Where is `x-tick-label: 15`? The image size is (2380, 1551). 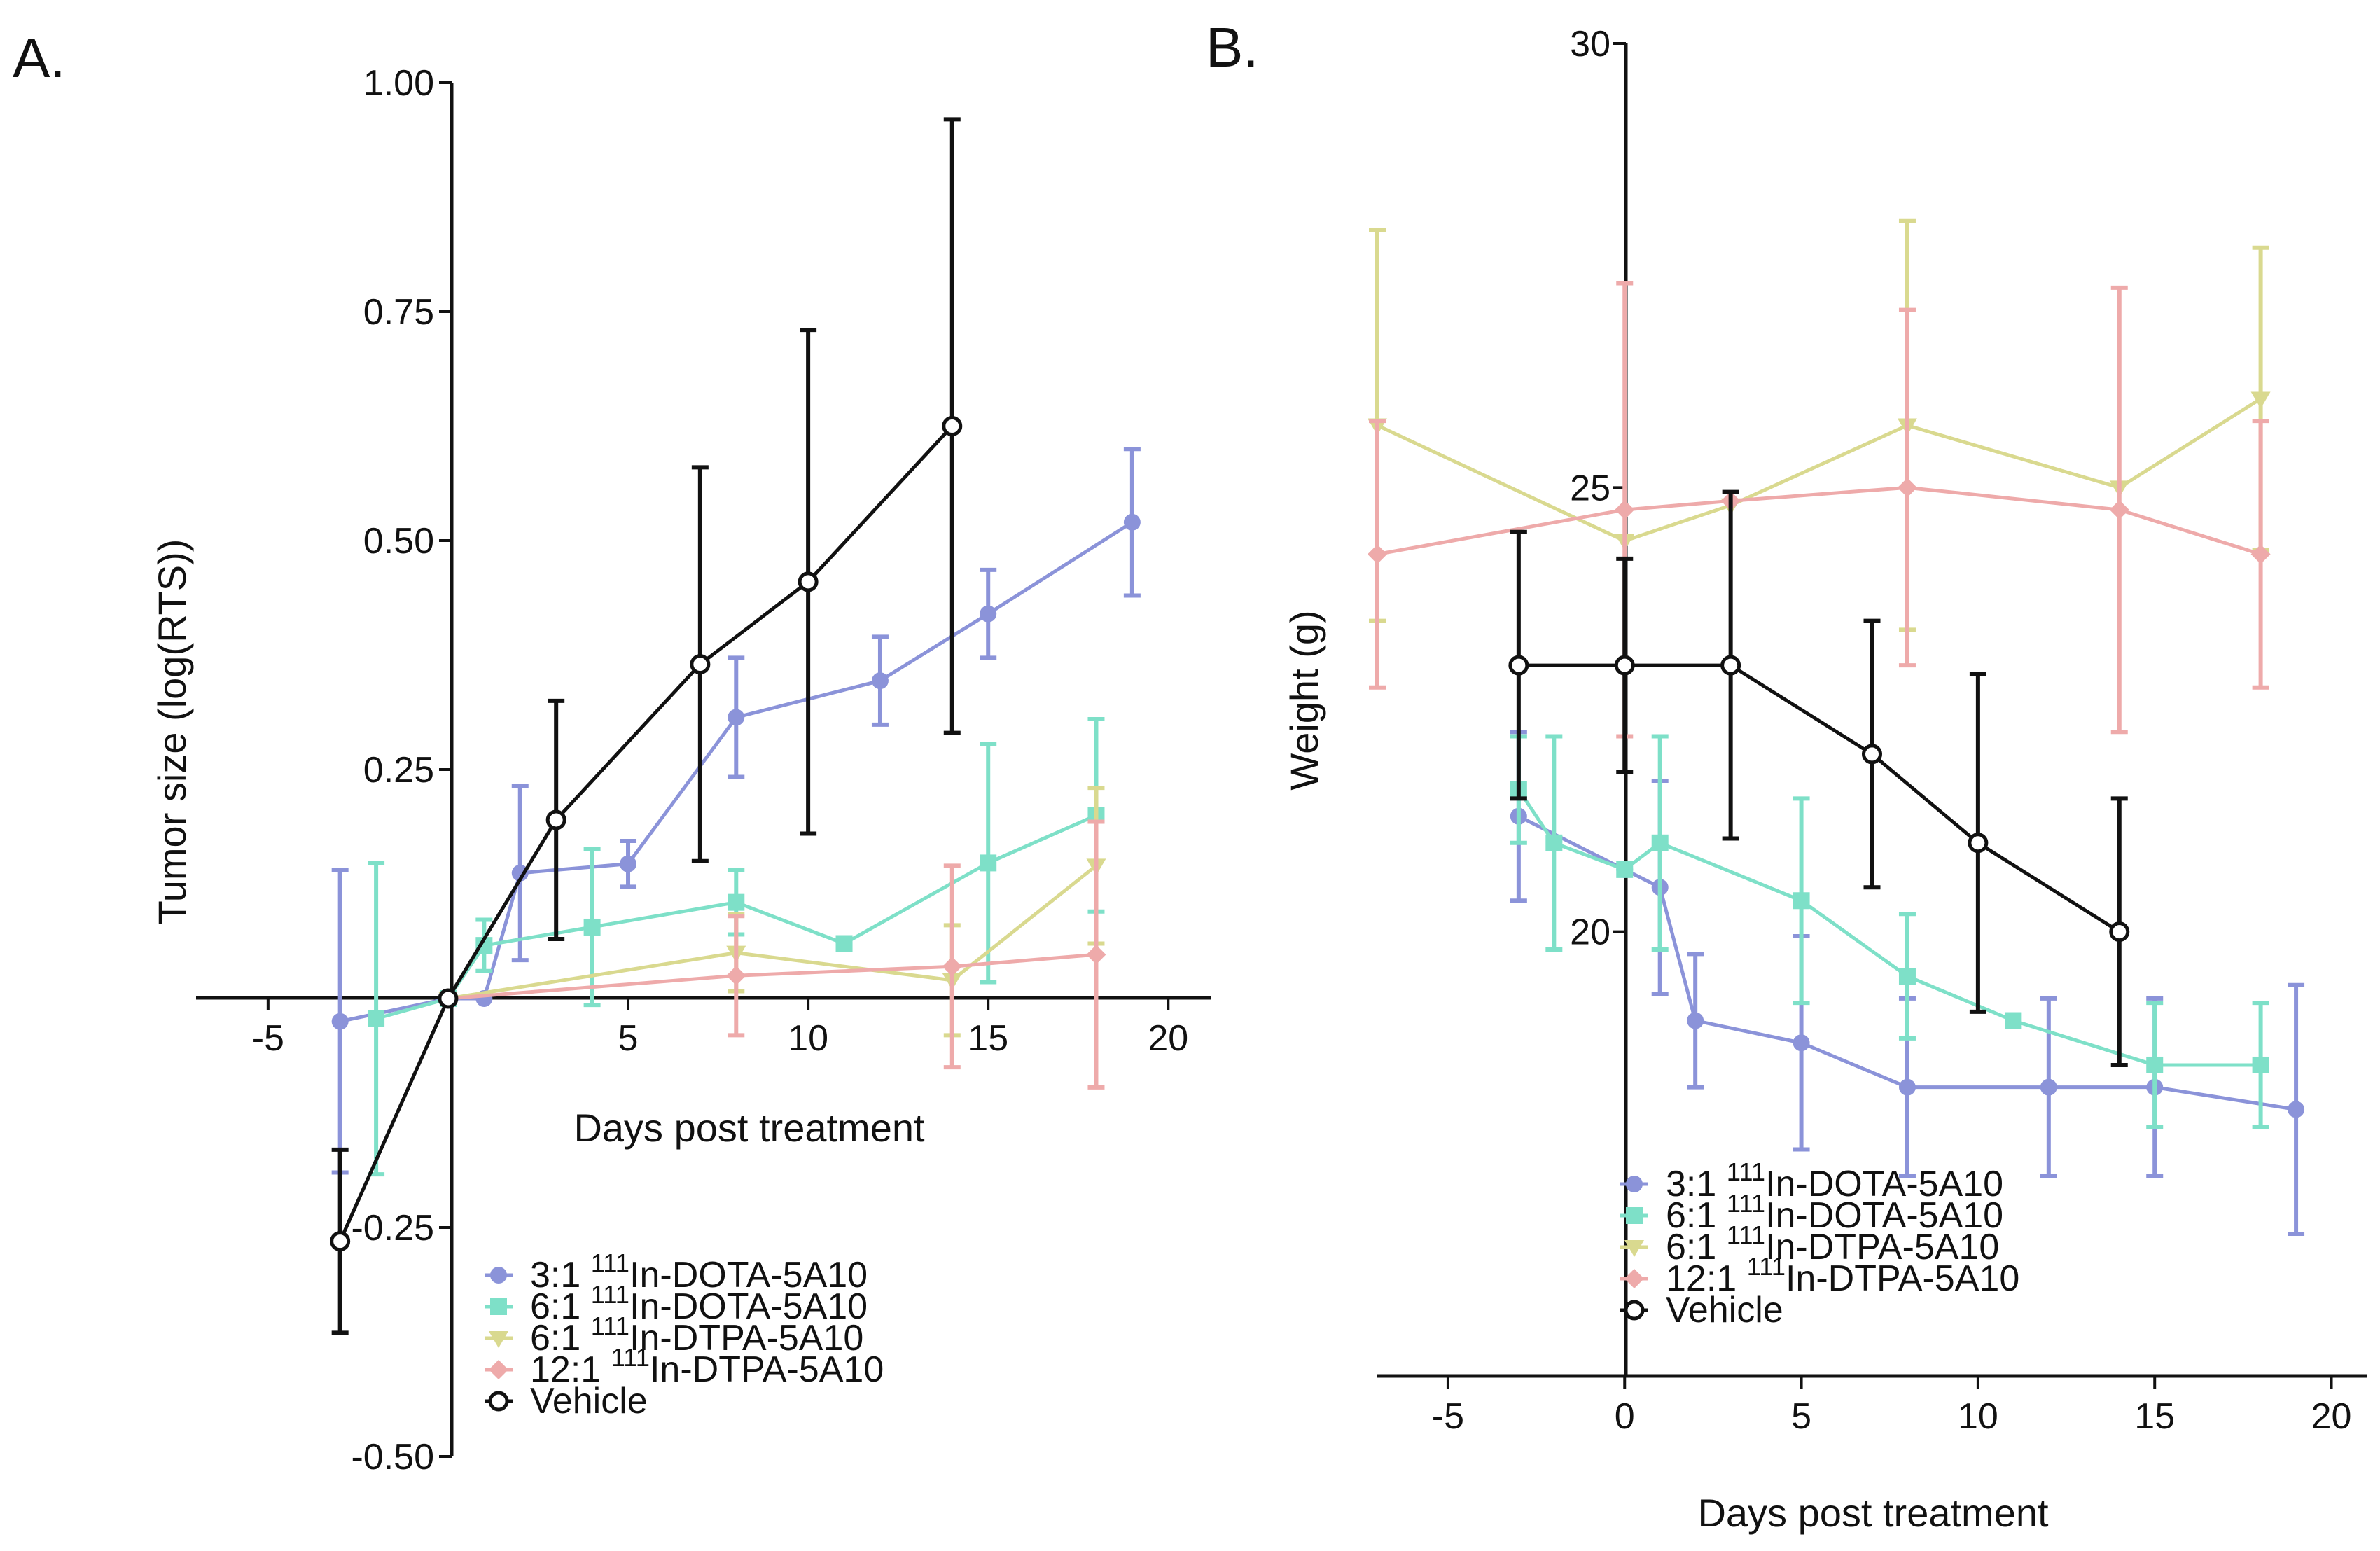
x-tick-label: 15 is located at coordinates (988, 1038).